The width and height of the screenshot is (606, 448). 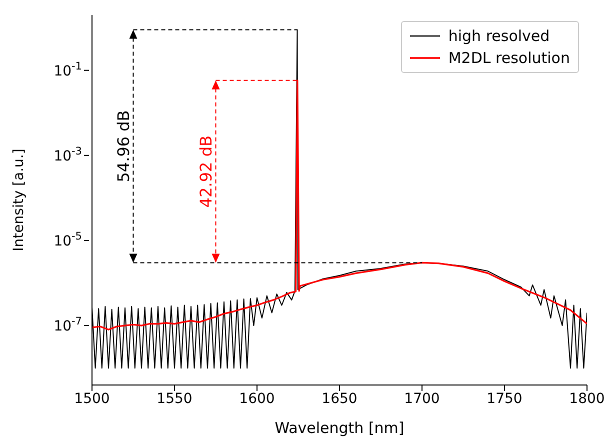 What do you see at coordinates (509, 58) in the screenshot?
I see `legend-label: M2DL resolution` at bounding box center [509, 58].